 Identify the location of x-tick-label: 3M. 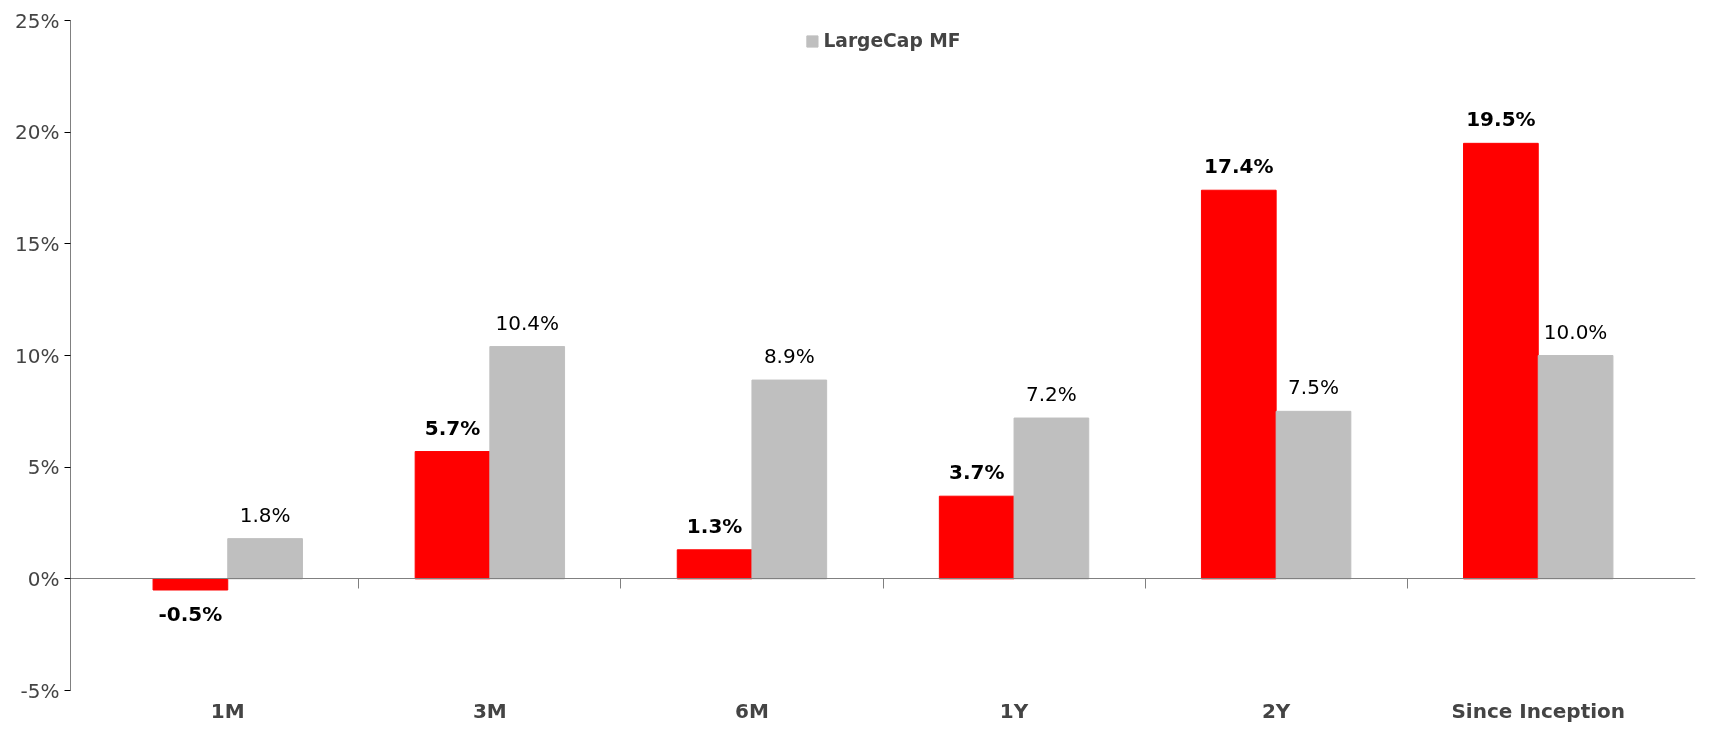
(489, 710).